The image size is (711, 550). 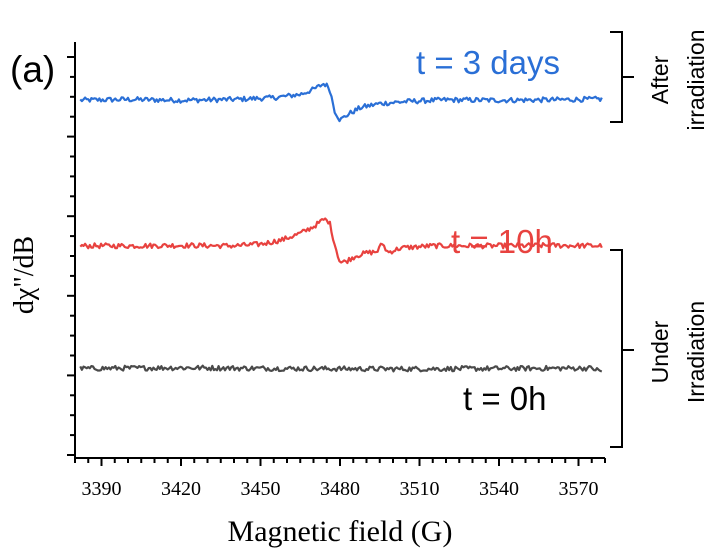 I want to click on under-irradiation-bracket, so click(x=622, y=348).